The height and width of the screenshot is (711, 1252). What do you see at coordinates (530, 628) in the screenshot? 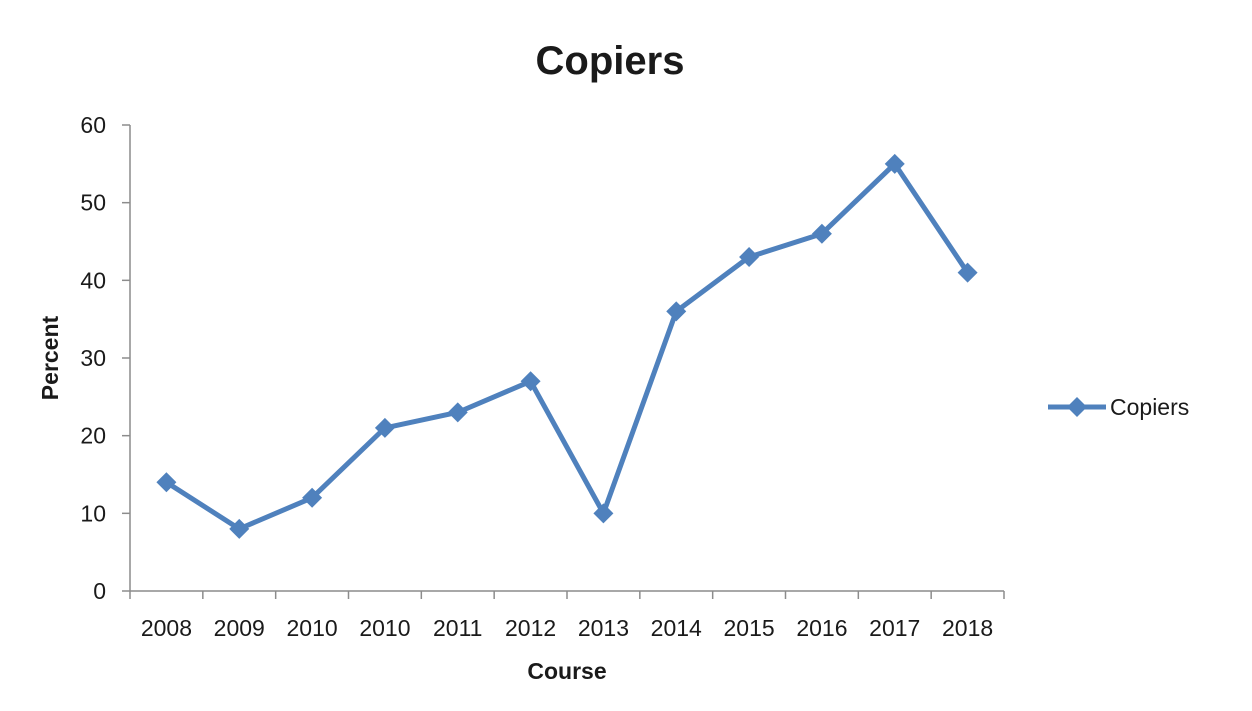
I see `x-tick-label: 2012` at bounding box center [530, 628].